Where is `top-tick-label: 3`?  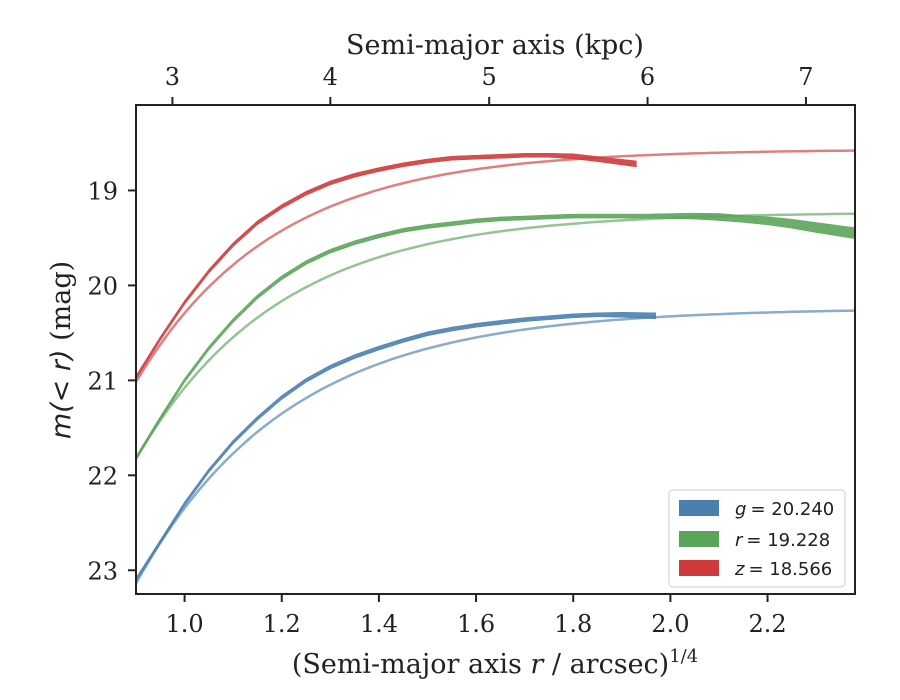
top-tick-label: 3 is located at coordinates (172, 77).